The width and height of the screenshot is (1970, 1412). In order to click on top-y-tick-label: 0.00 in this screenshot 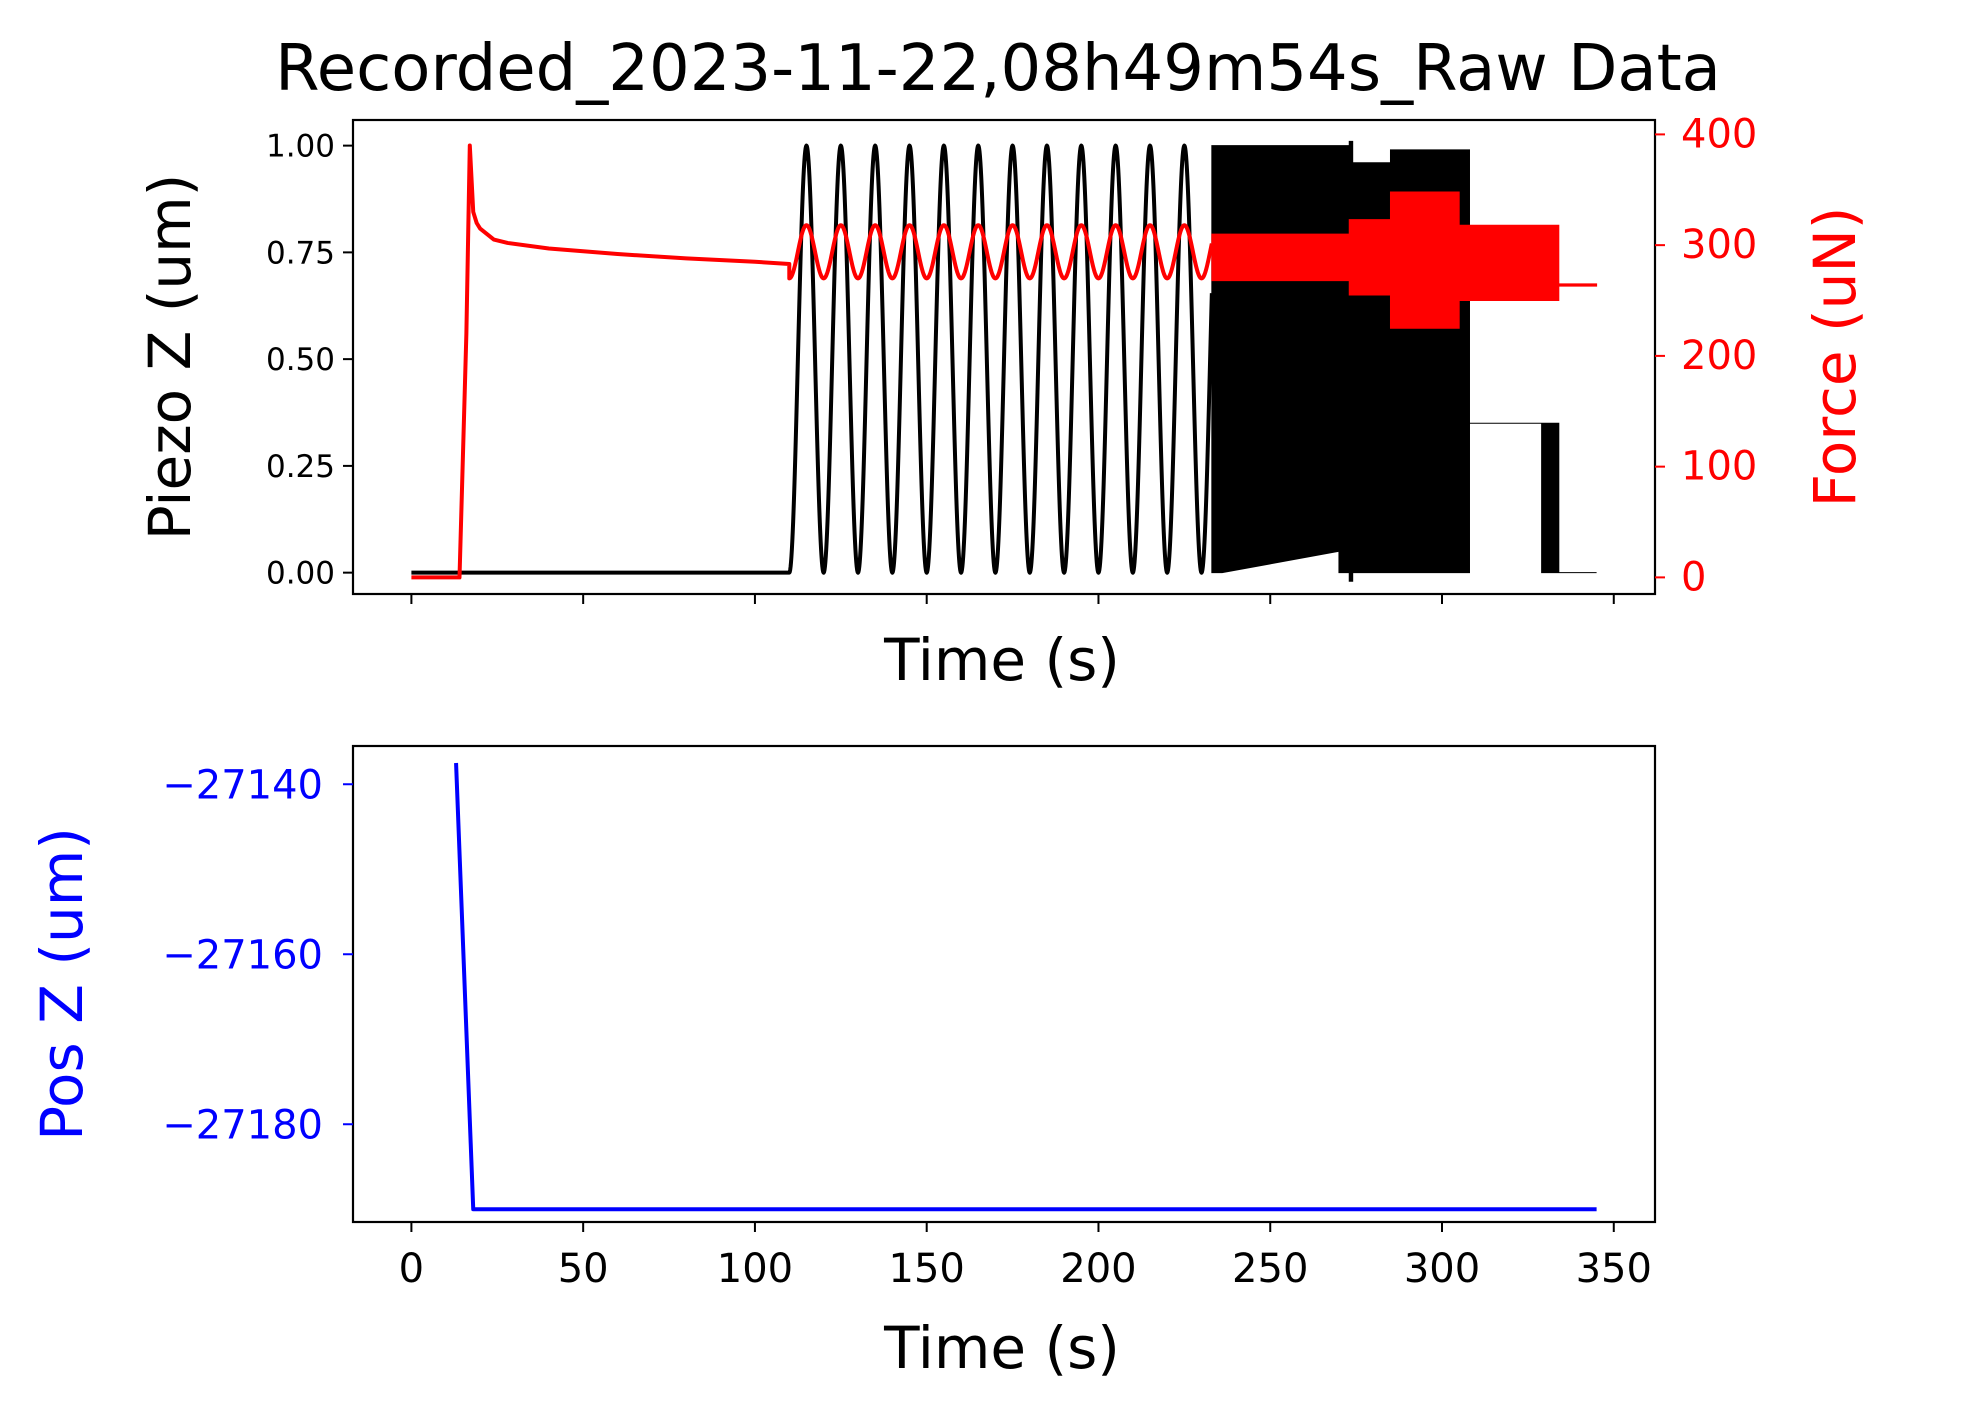, I will do `click(300, 574)`.